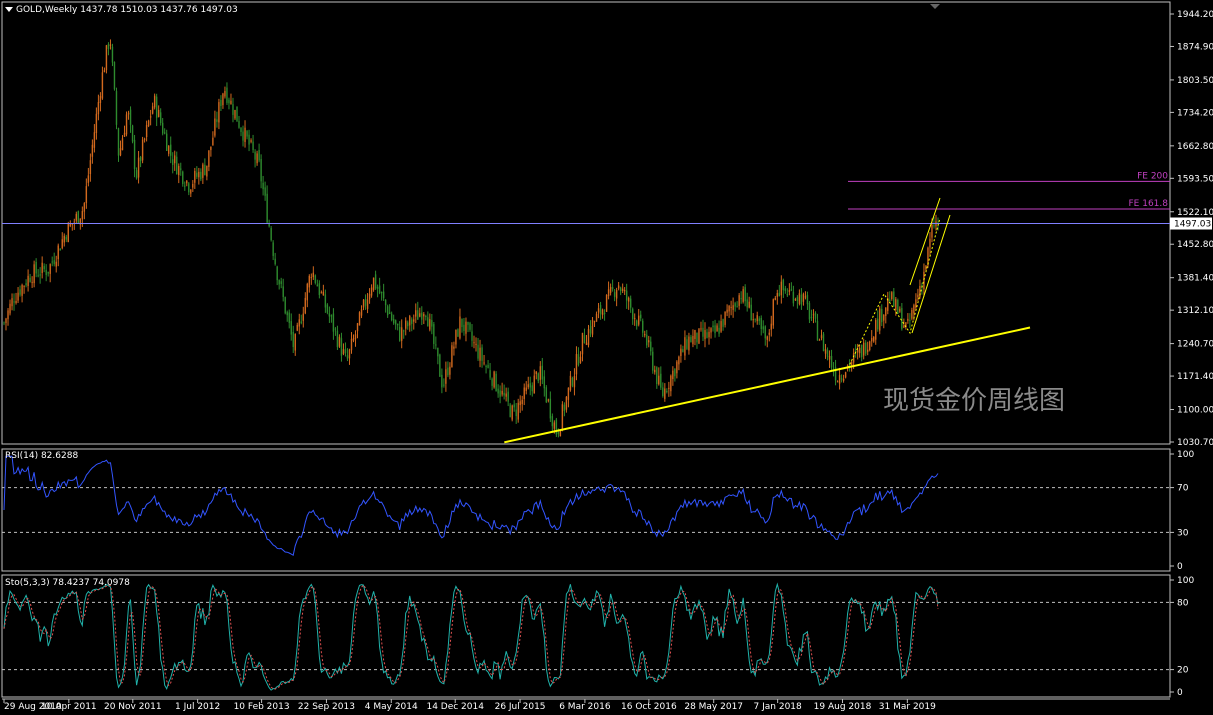 Image resolution: width=1213 pixels, height=715 pixels. What do you see at coordinates (894, 293) in the screenshot?
I see `zigzag-line` at bounding box center [894, 293].